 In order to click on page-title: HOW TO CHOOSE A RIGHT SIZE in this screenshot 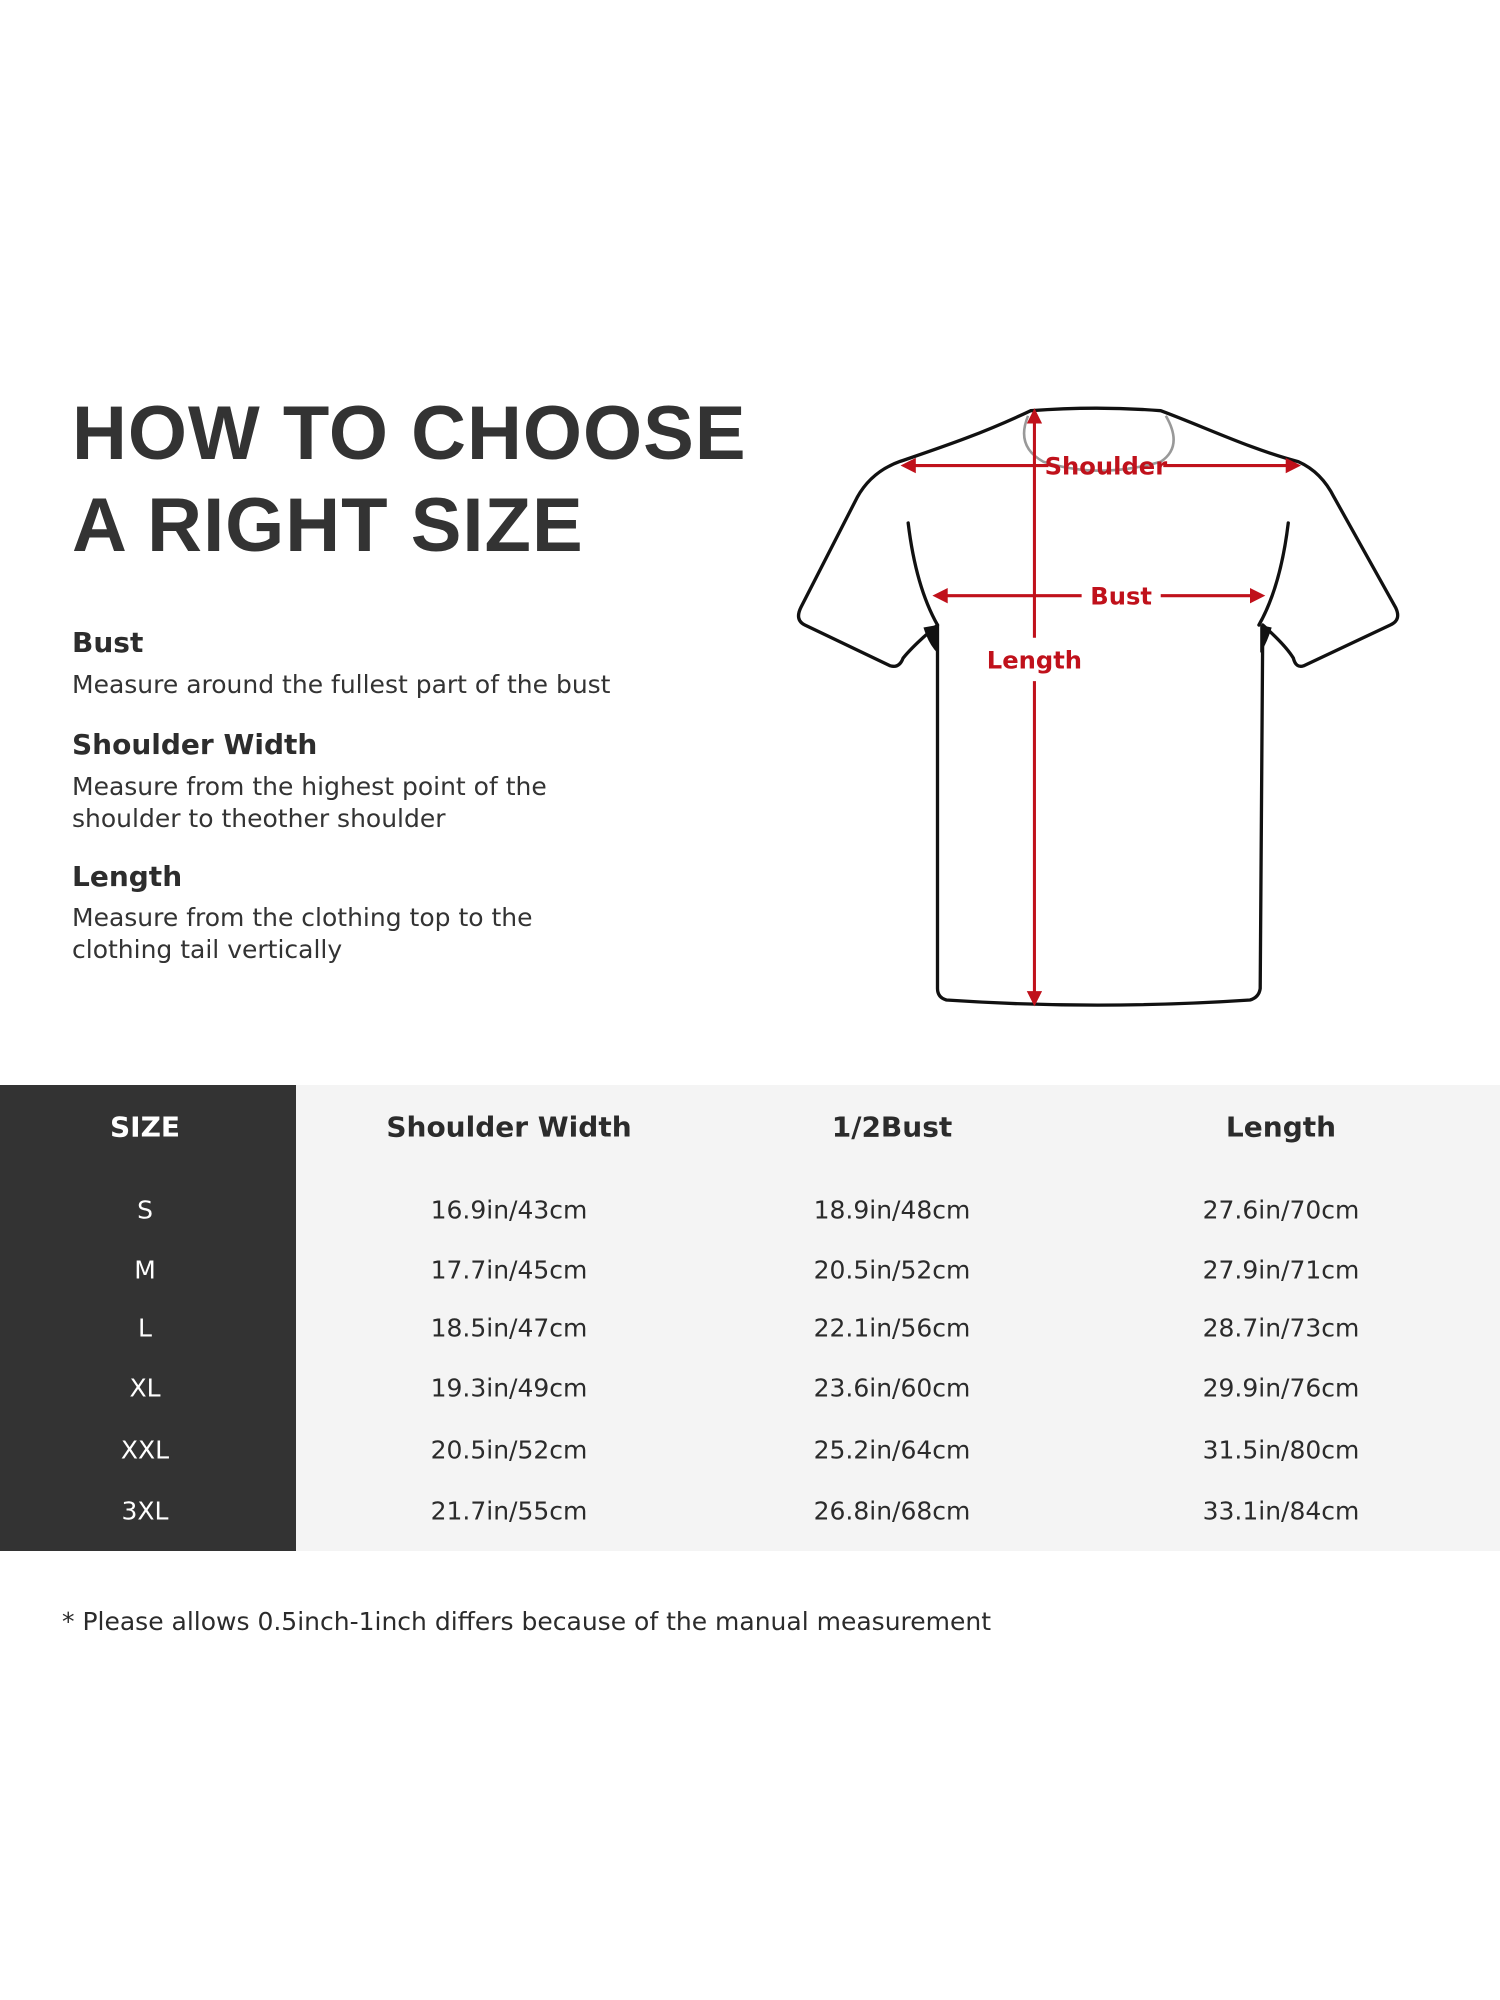, I will do `click(409, 480)`.